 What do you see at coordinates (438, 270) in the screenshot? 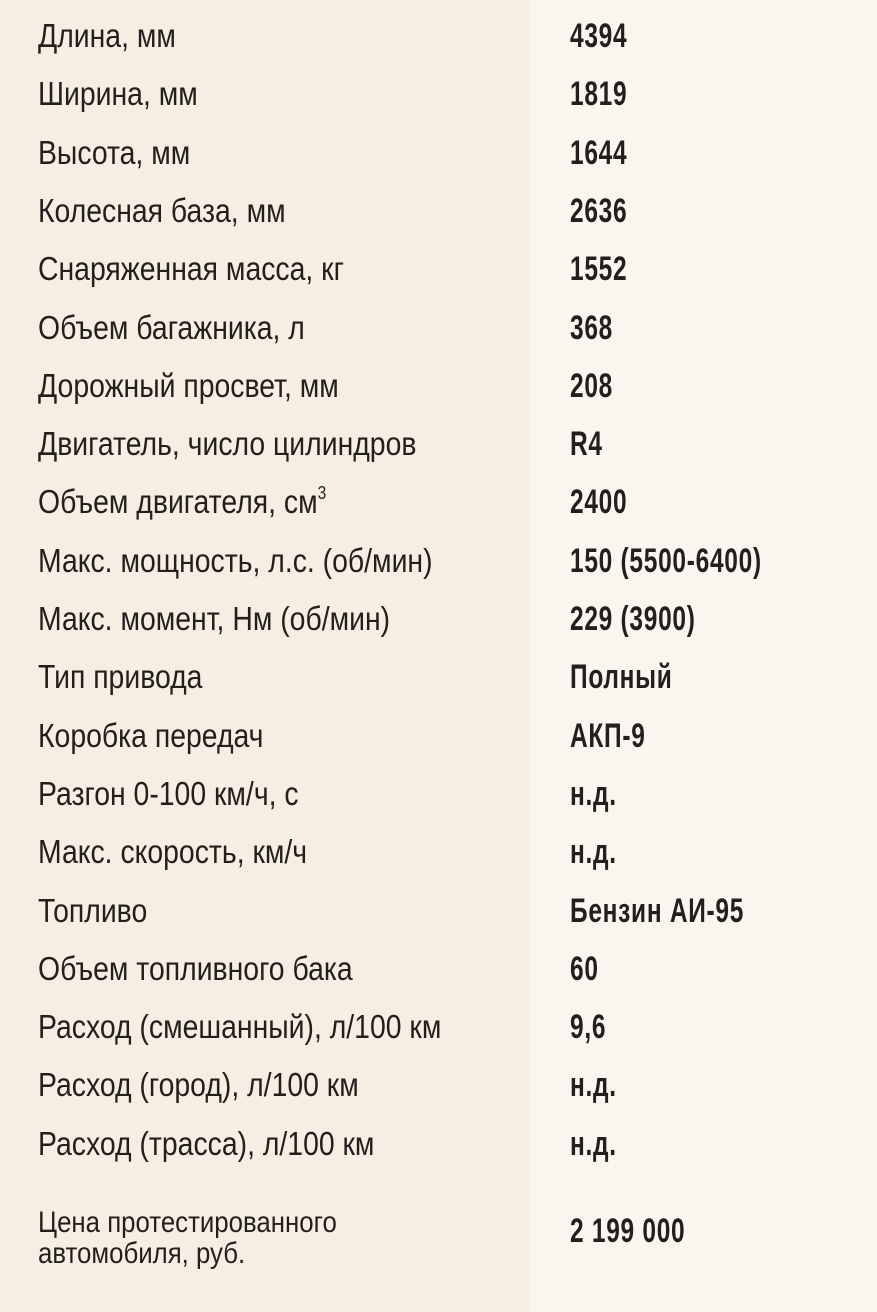
I see `spec-row: Снаряженная масса, кг 1552` at bounding box center [438, 270].